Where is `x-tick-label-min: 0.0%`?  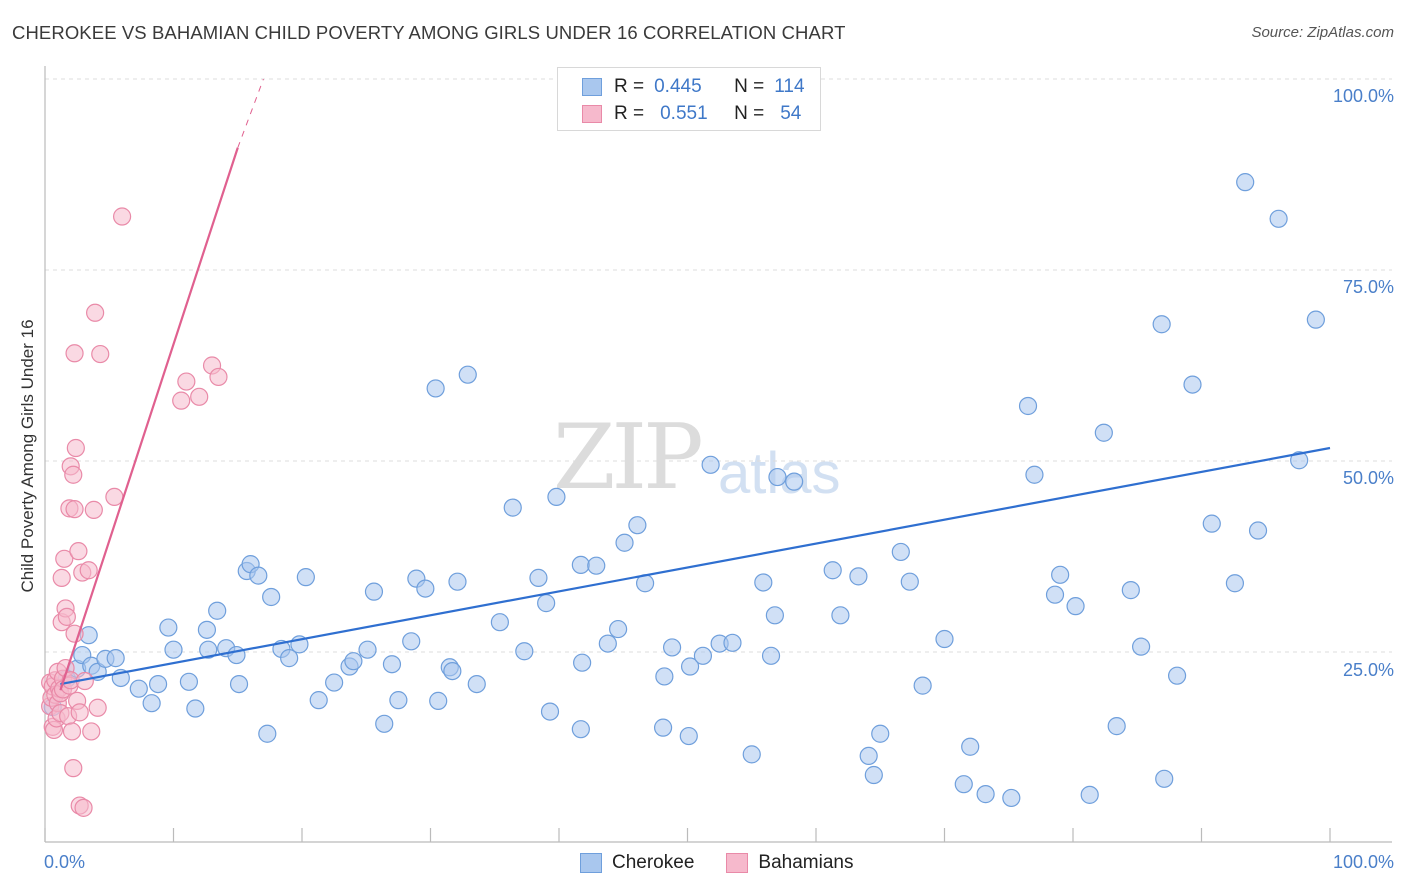
x-tick-label-min: 0.0% is located at coordinates (65, 862).